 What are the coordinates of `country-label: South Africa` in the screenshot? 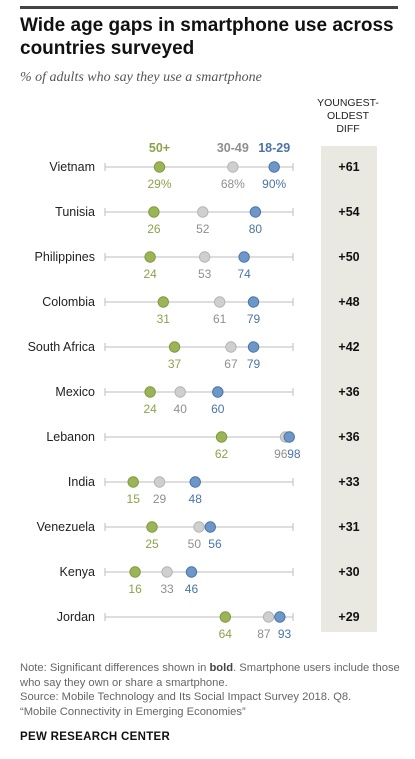 It's located at (61, 347).